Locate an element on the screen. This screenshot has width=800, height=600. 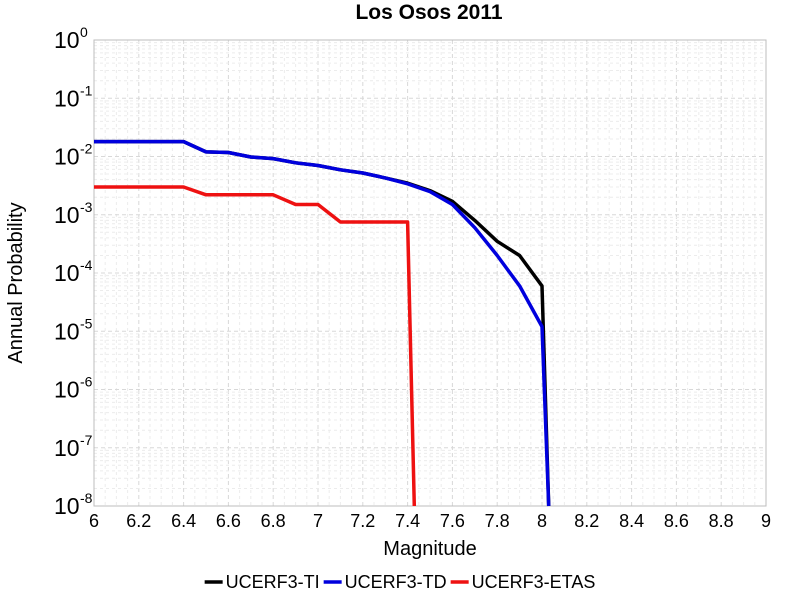
y-tick-label: 10 -6 is located at coordinates (73, 388).